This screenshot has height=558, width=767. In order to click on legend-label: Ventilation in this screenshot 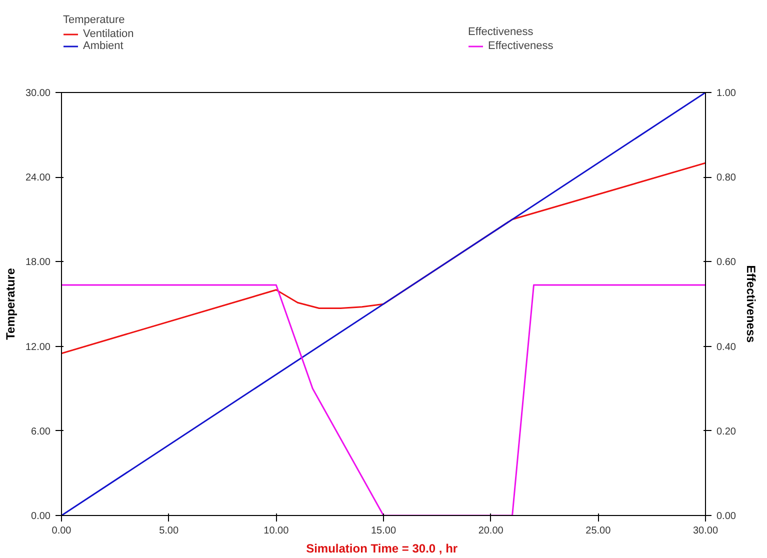, I will do `click(108, 34)`.